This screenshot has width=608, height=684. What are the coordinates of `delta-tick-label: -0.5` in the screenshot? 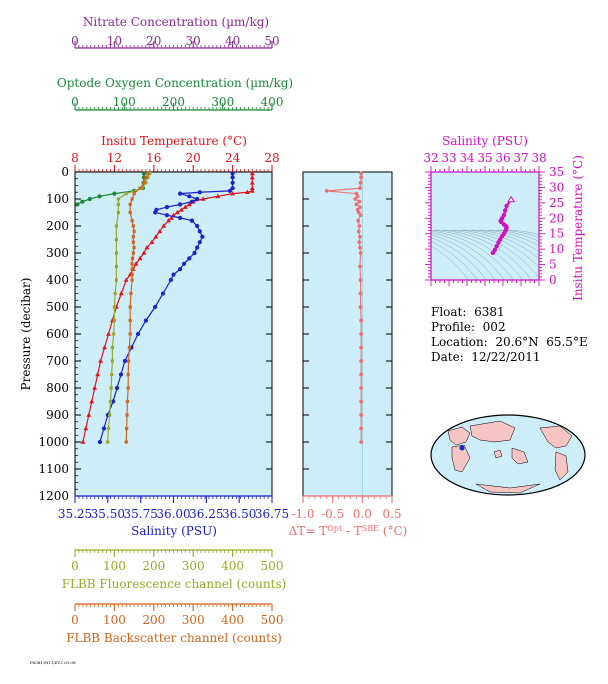 It's located at (332, 514).